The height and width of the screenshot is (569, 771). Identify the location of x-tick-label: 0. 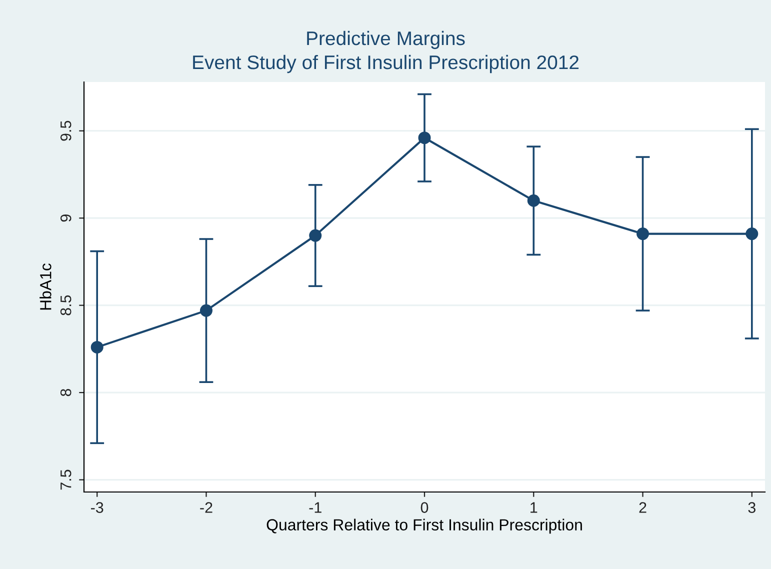
(424, 507).